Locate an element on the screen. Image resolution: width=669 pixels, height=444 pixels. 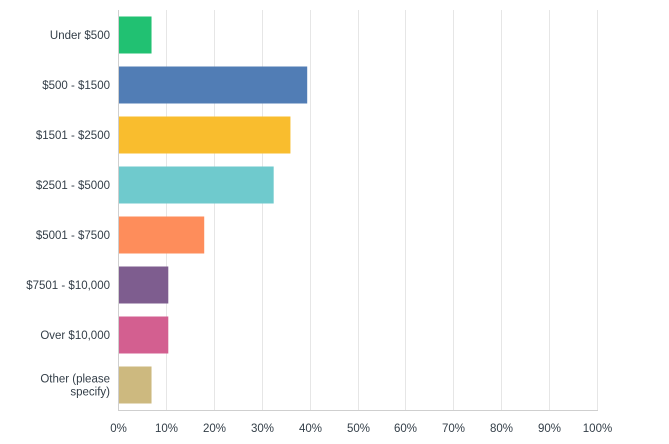
x-tick-label: 90% is located at coordinates (549, 429).